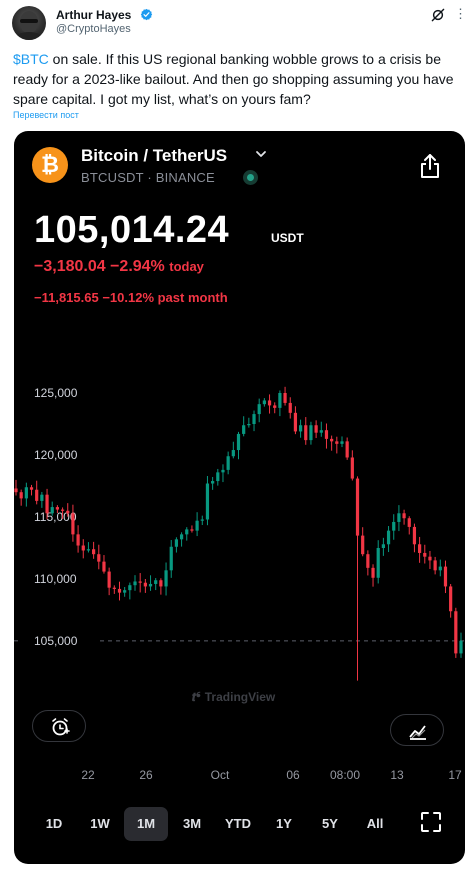 The width and height of the screenshot is (476, 870). Describe the element at coordinates (146, 775) in the screenshot. I see `x-label: 26` at that location.